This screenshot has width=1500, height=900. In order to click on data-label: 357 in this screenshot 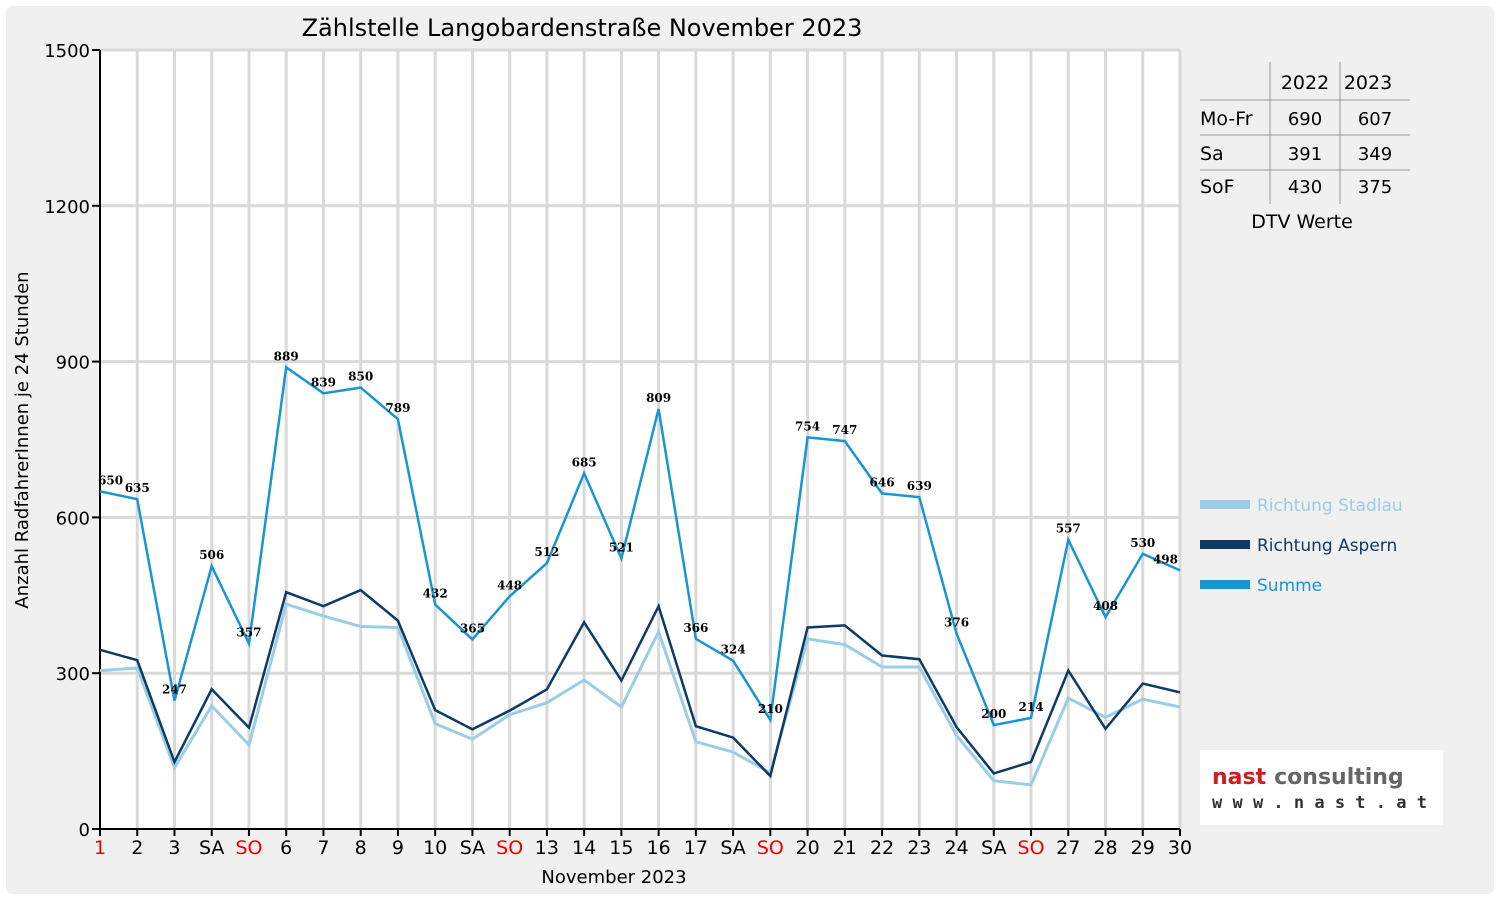, I will do `click(248, 633)`.